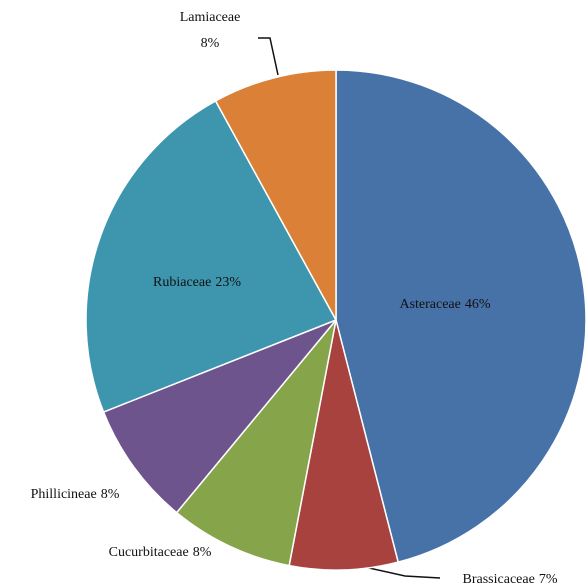  What do you see at coordinates (228, 282) in the screenshot?
I see `slice-value-label: 23%` at bounding box center [228, 282].